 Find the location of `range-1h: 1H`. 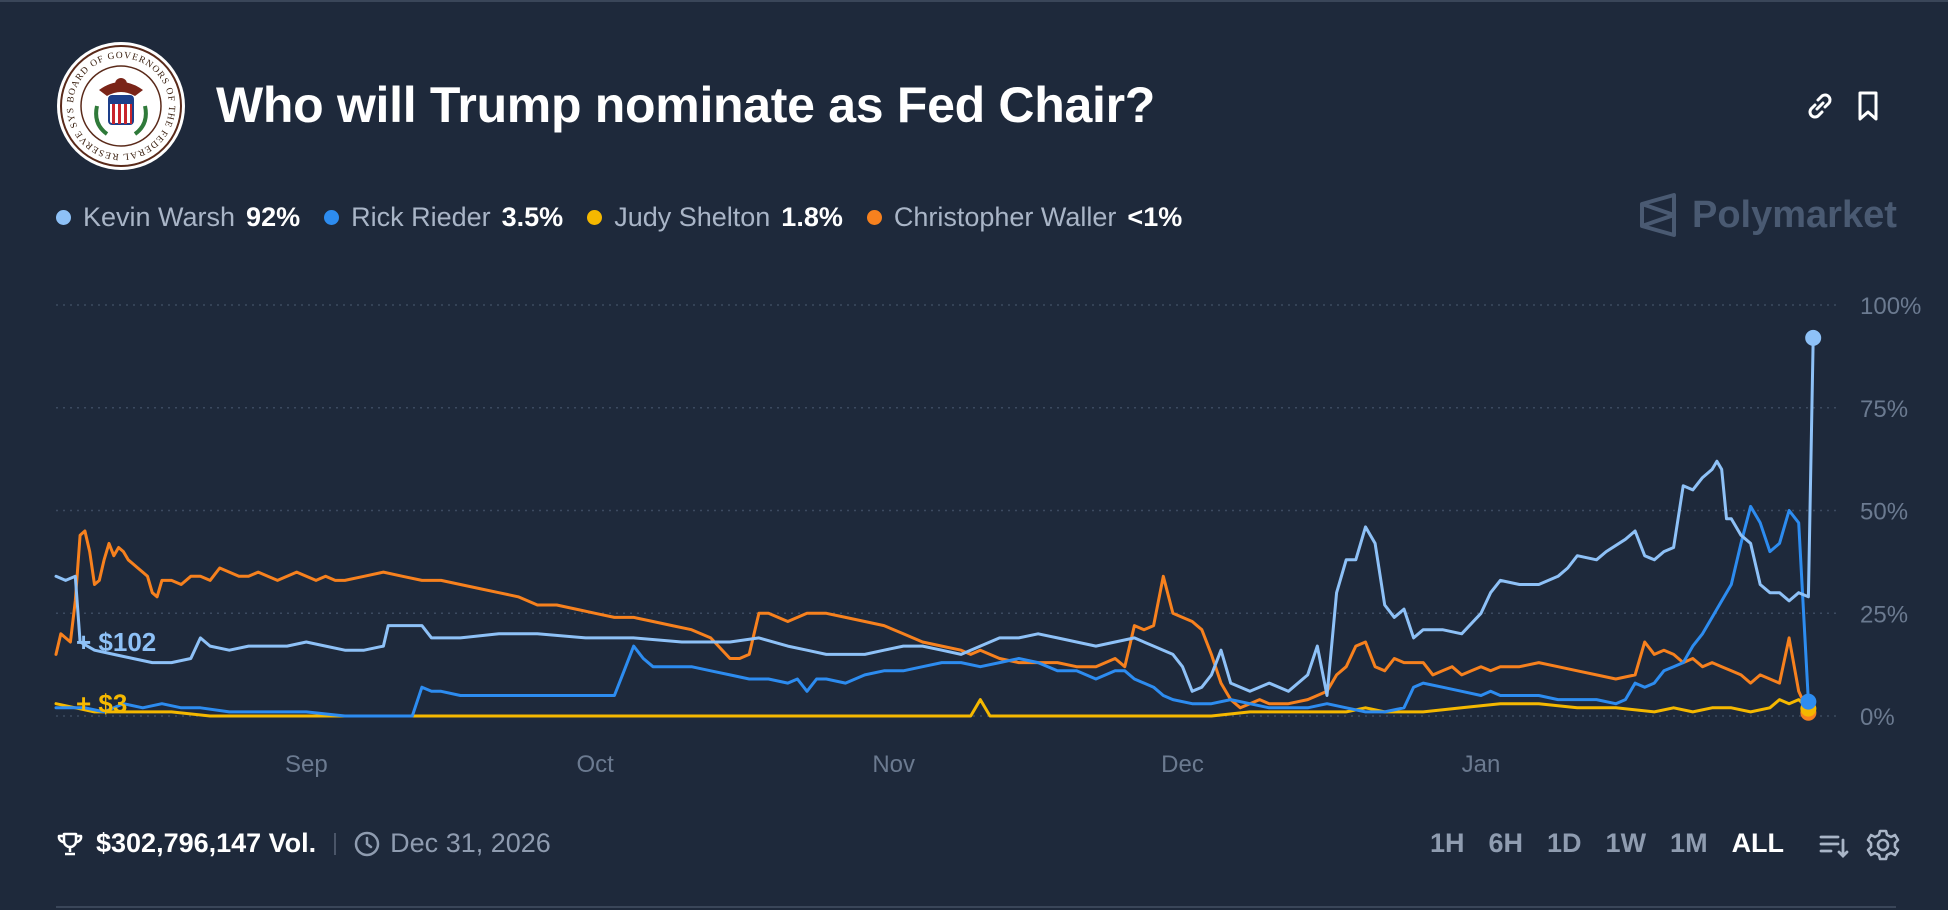

range-1h: 1H is located at coordinates (1447, 843).